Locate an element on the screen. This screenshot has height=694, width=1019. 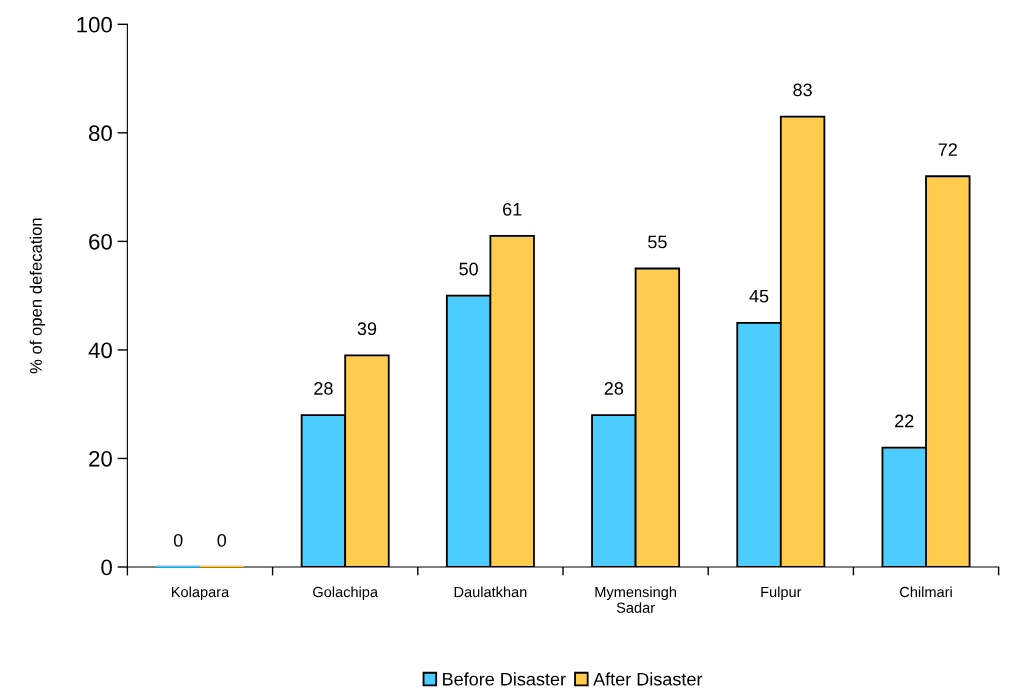
y-axis-title: % of open defecation is located at coordinates (37, 296).